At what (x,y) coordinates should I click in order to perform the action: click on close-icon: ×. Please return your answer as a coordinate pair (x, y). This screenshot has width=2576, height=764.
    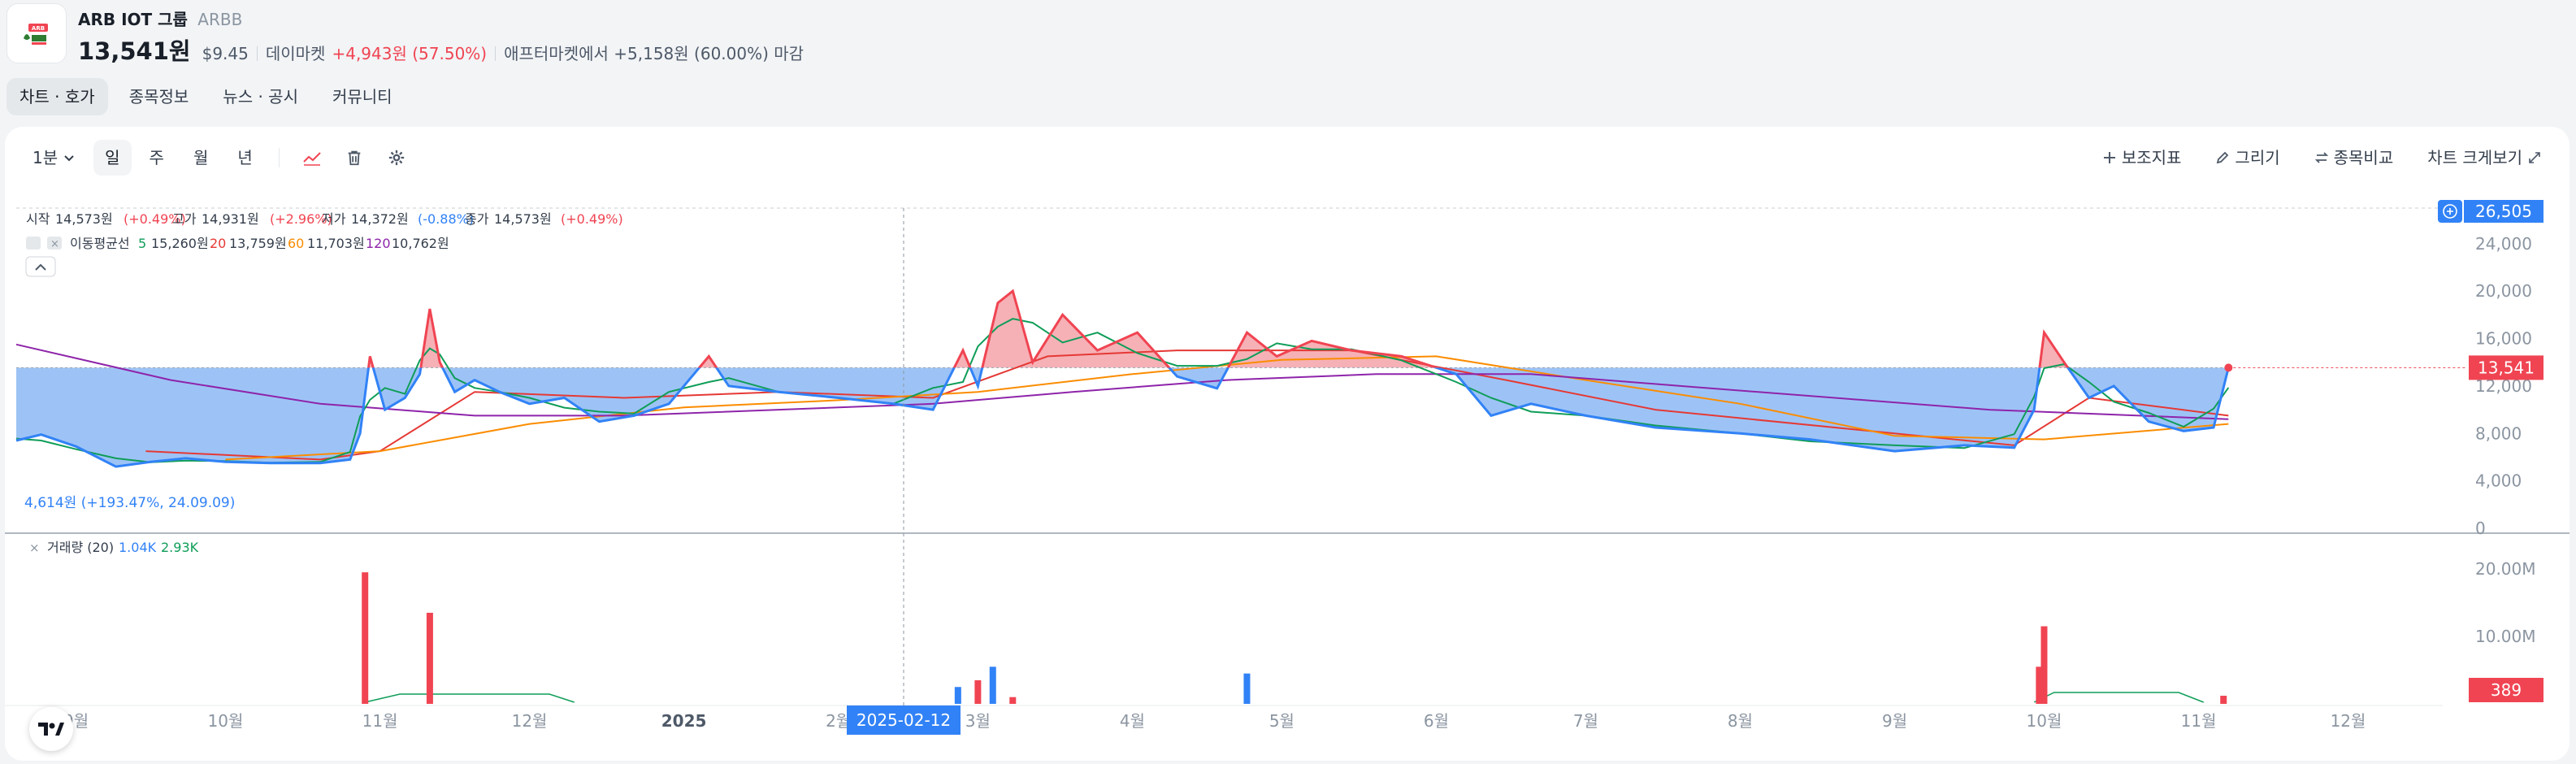
    Looking at the image, I should click on (34, 547).